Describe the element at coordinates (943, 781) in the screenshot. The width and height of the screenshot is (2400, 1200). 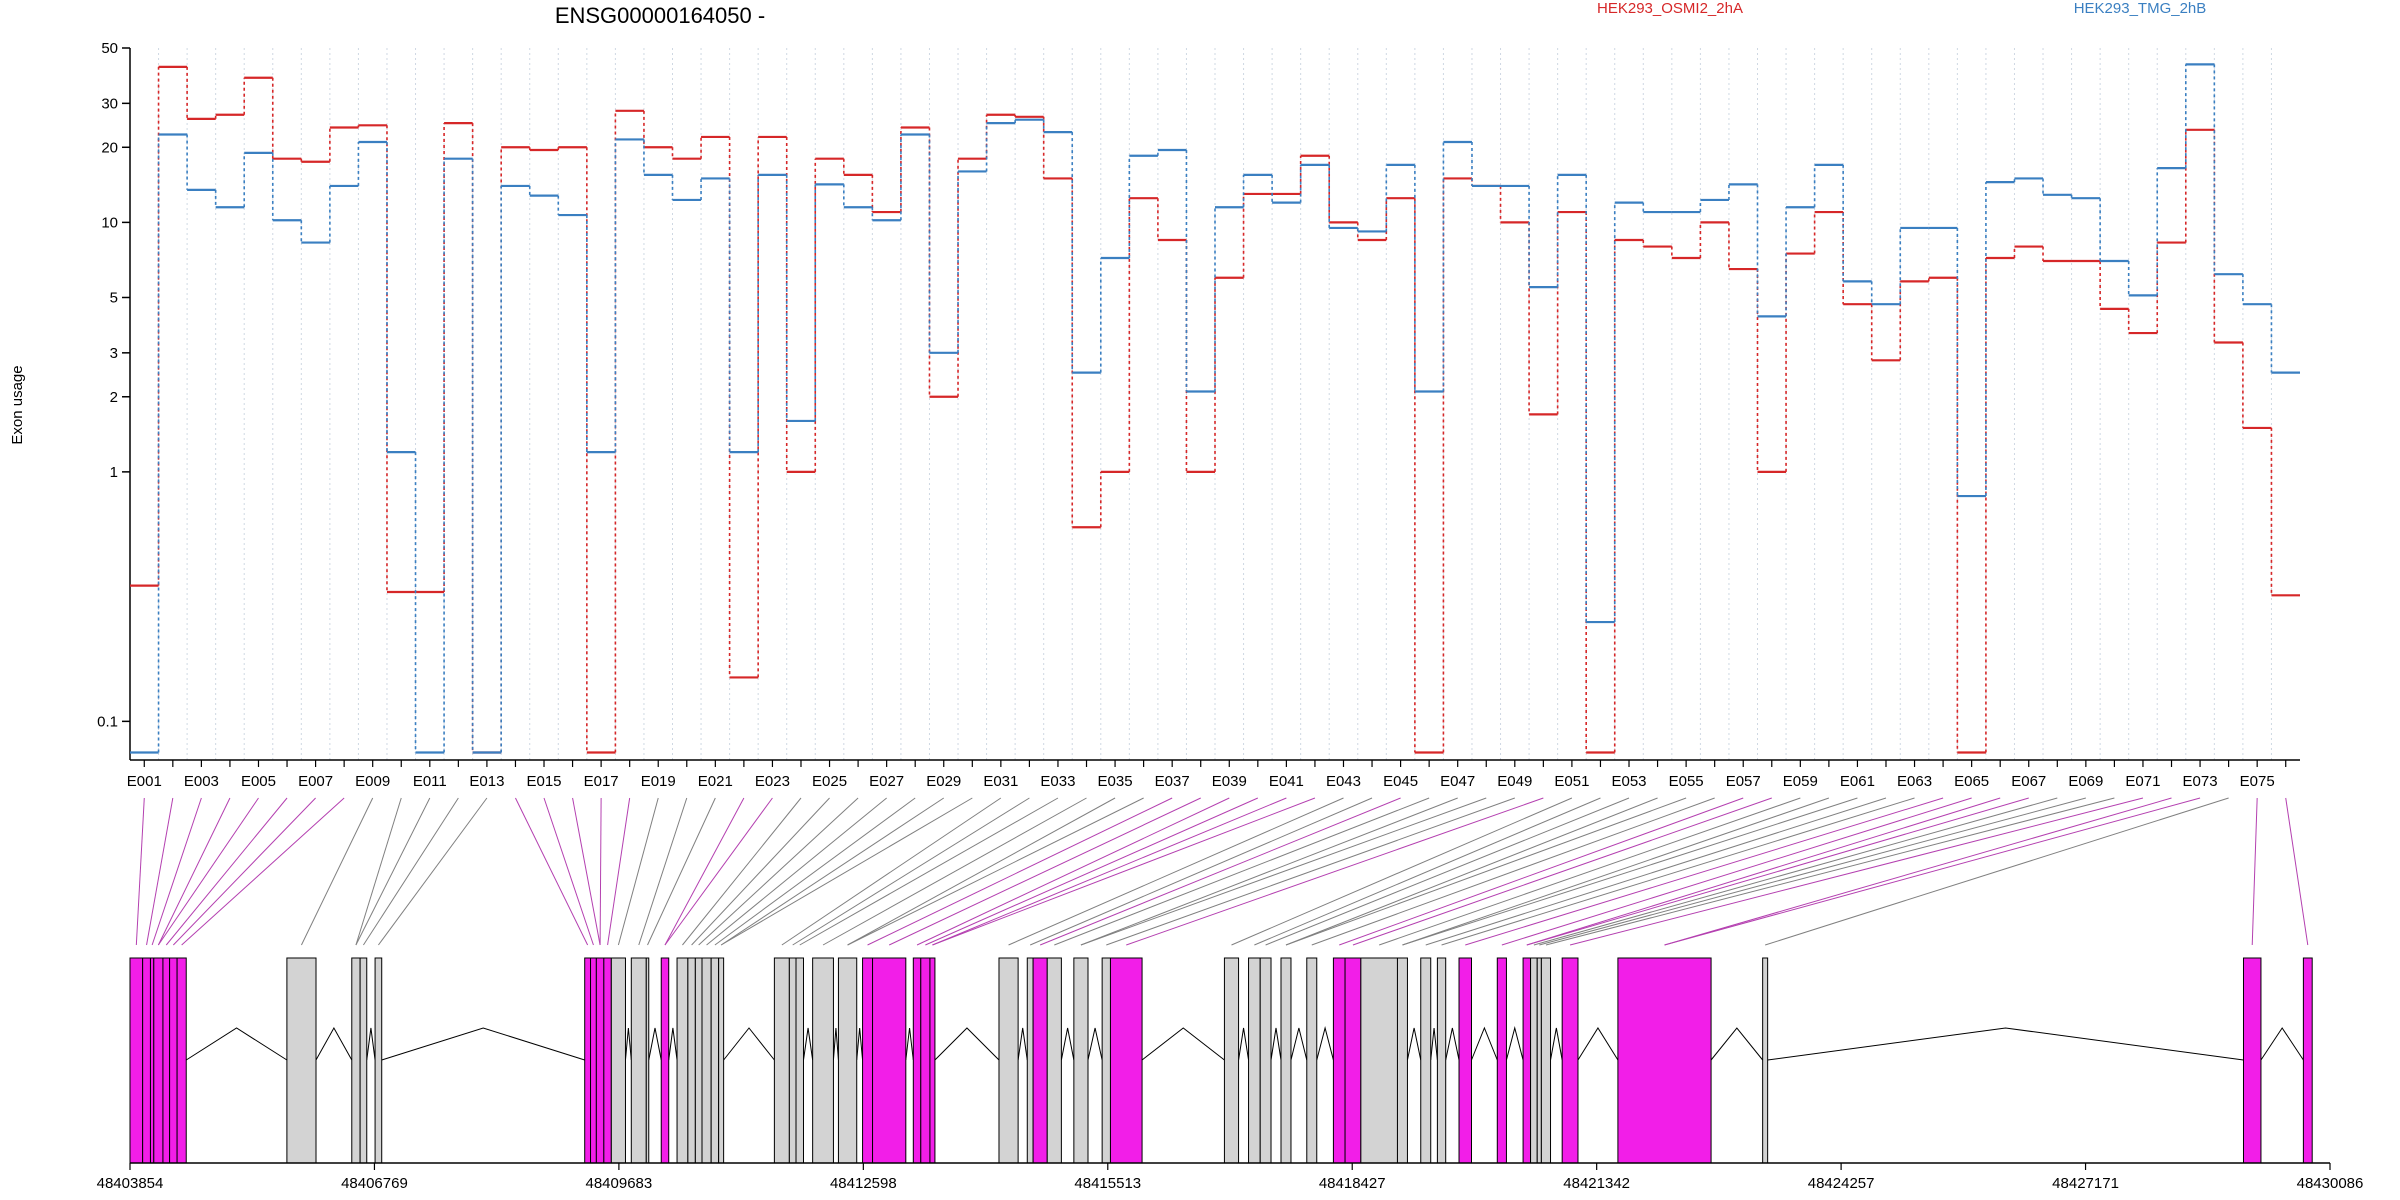
I see `x-tick-label: E029` at that location.